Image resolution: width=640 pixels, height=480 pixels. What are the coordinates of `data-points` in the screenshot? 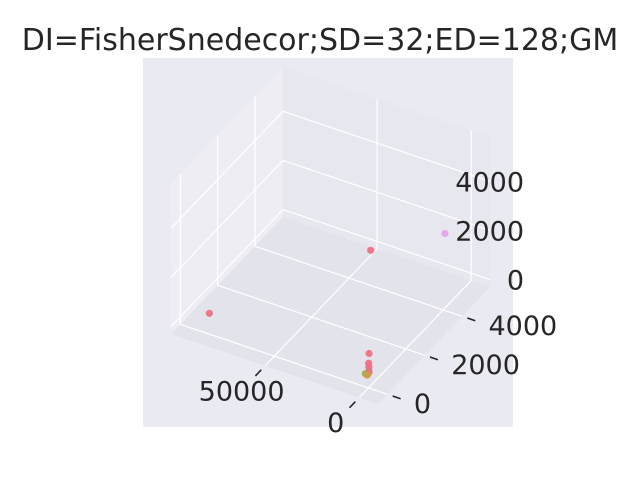 It's located at (327, 304).